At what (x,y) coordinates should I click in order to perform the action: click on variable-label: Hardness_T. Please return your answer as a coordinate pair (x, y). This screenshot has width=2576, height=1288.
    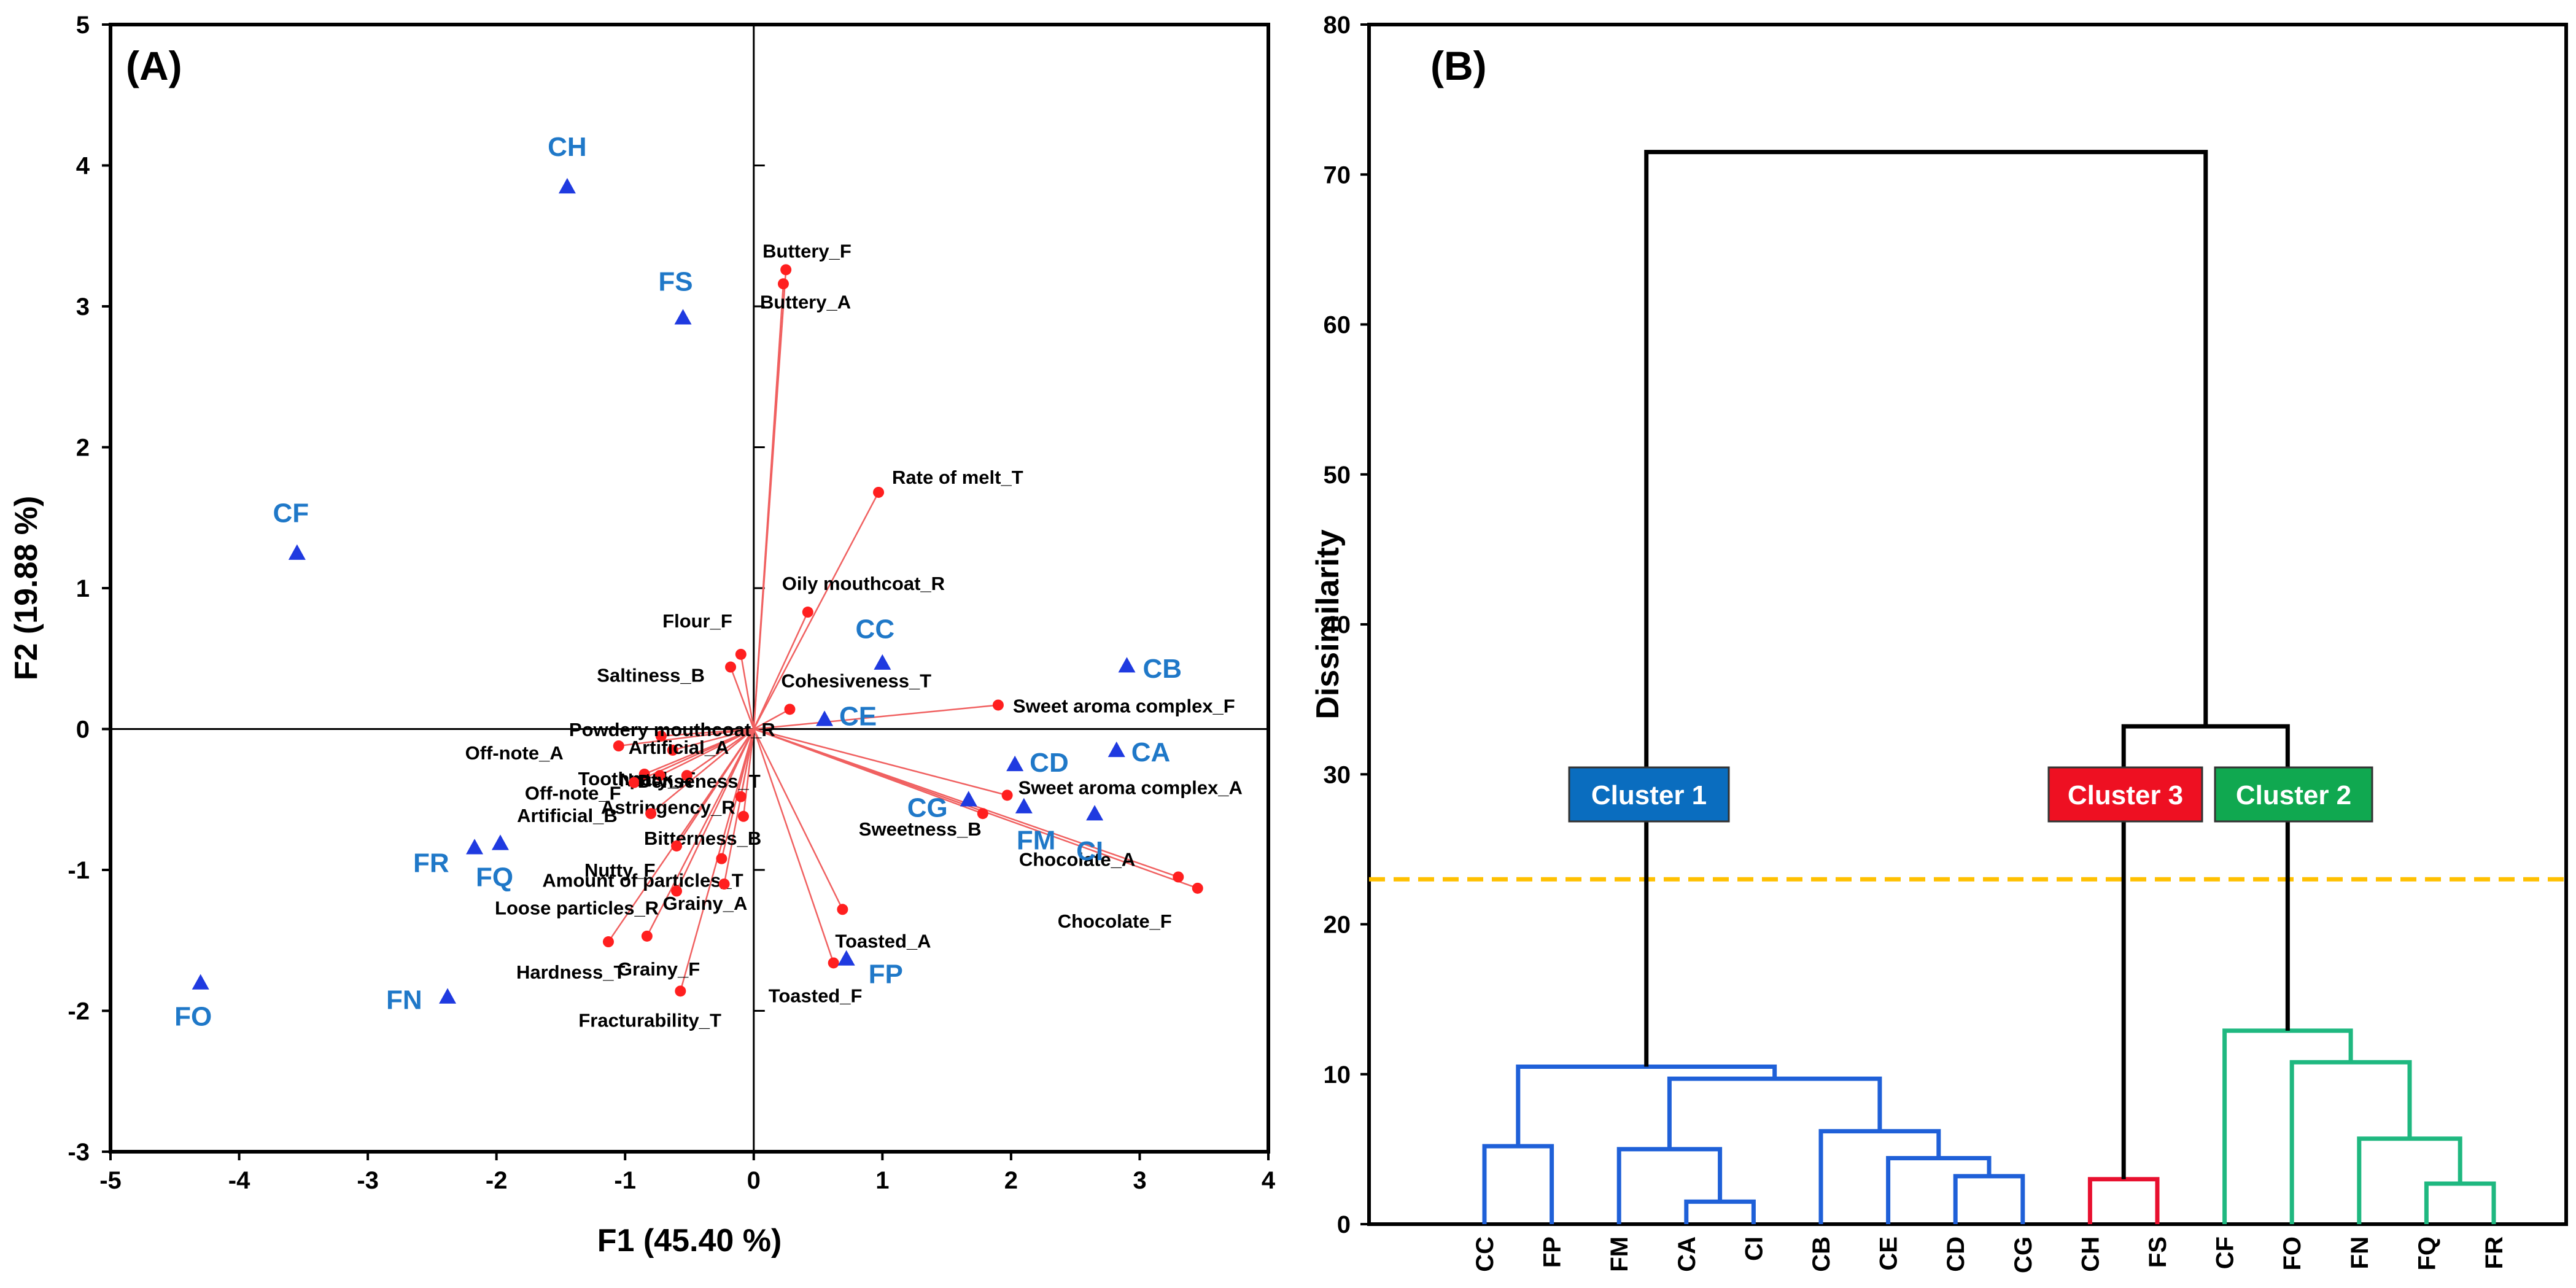
    Looking at the image, I should click on (571, 972).